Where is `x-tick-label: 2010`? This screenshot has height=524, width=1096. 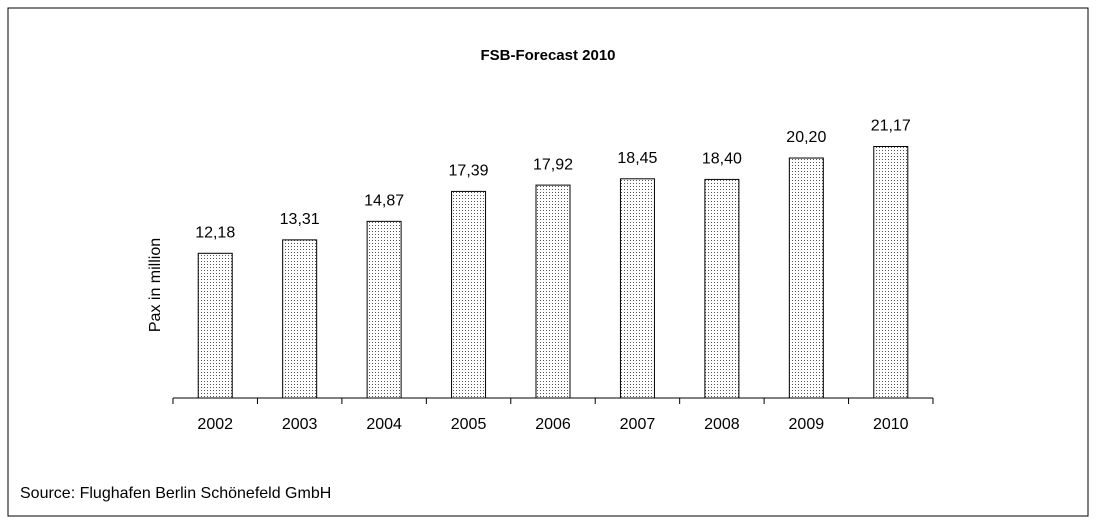
x-tick-label: 2010 is located at coordinates (891, 424).